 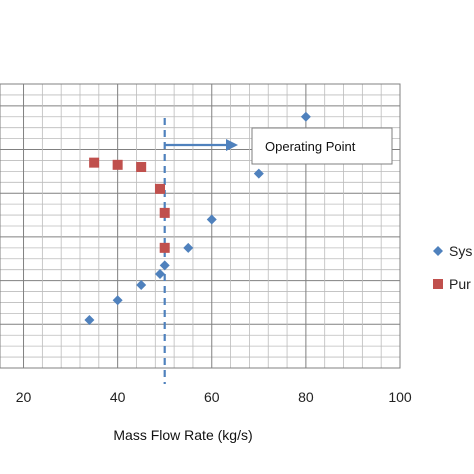 What do you see at coordinates (232, 145) in the screenshot?
I see `annotation-arrowhead` at bounding box center [232, 145].